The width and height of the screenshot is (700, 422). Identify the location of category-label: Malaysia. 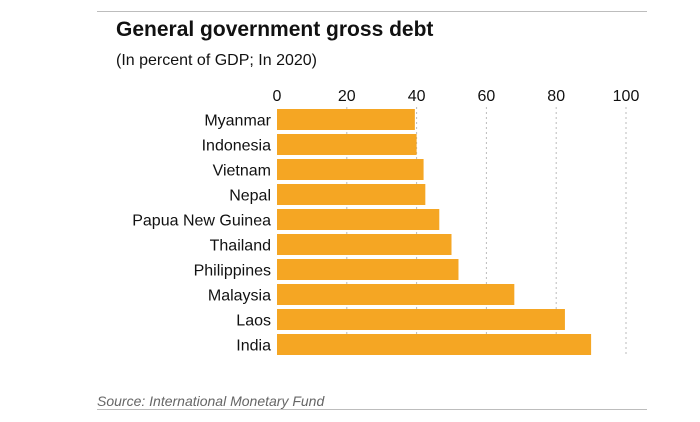
(239, 296).